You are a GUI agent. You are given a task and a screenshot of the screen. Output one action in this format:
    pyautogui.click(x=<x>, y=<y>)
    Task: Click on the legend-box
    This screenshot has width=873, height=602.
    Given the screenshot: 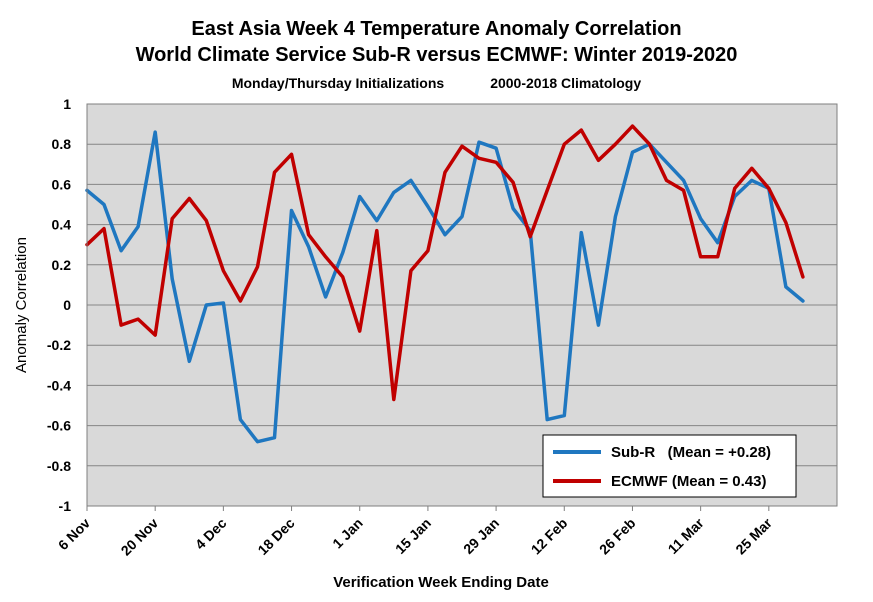 What is the action you would take?
    pyautogui.click(x=669, y=466)
    